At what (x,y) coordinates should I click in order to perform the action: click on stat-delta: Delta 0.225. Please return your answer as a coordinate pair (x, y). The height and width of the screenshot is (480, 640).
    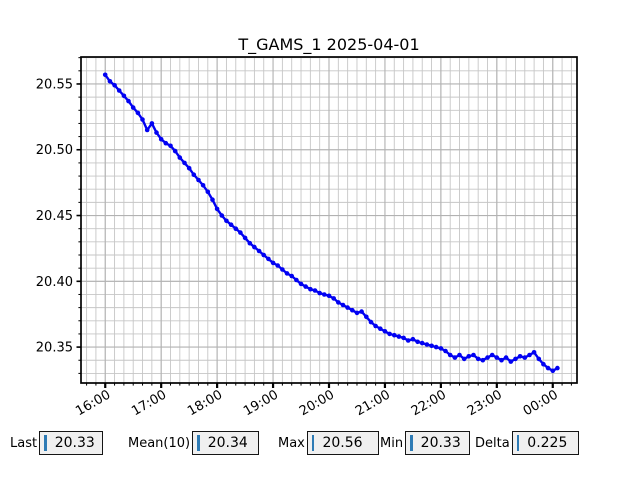
    Looking at the image, I should click on (527, 443).